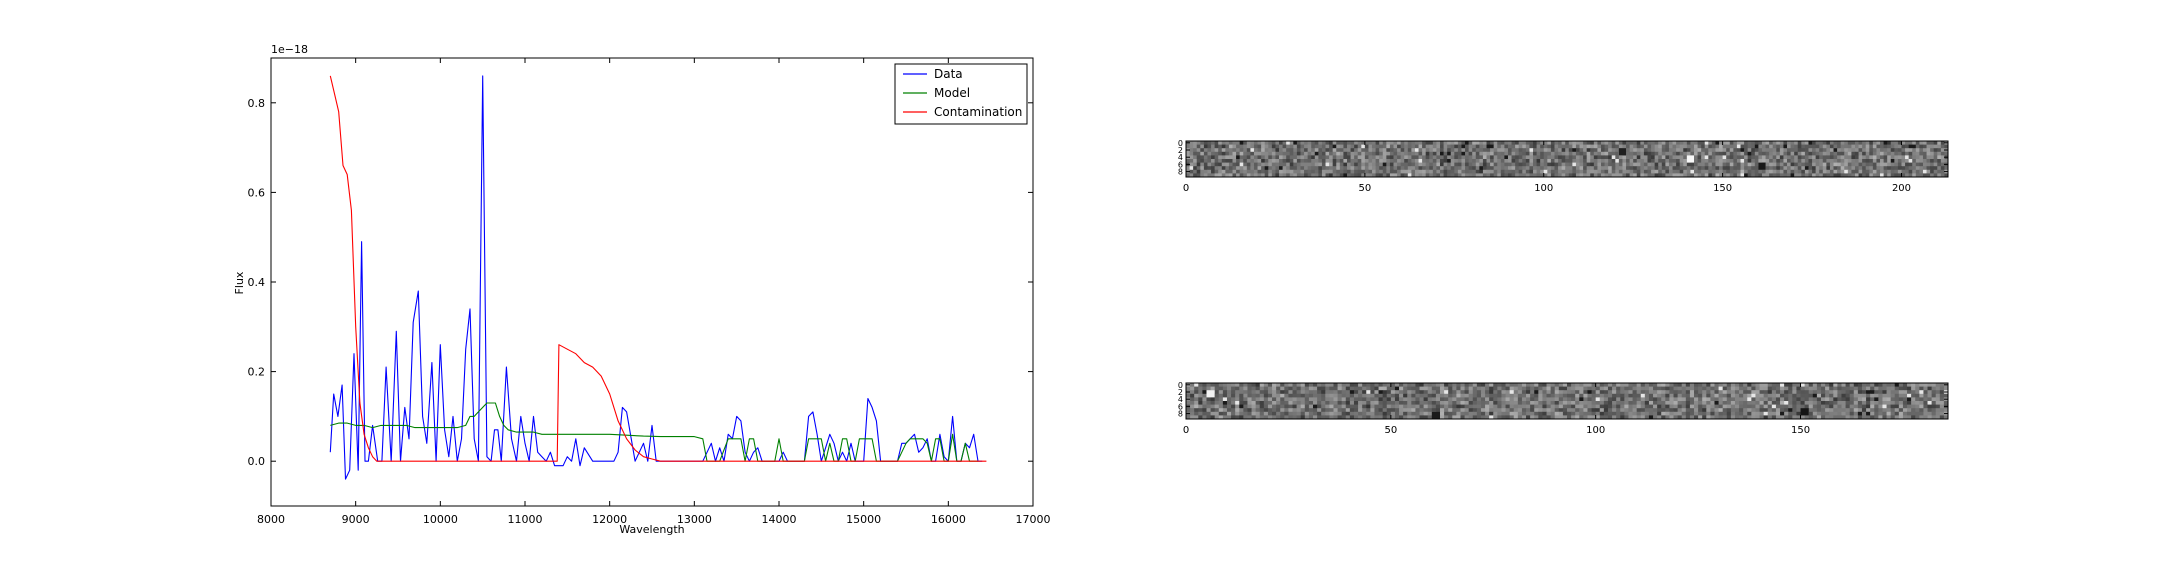 The width and height of the screenshot is (2160, 576). I want to click on x-tick-label: 17000, so click(1033, 519).